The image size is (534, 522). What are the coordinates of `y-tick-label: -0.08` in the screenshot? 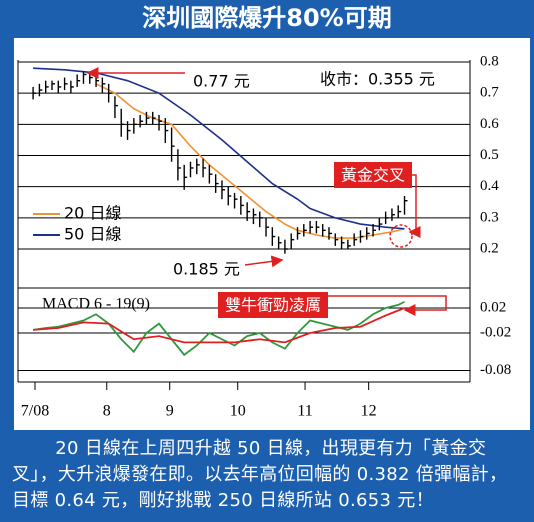 It's located at (495, 370).